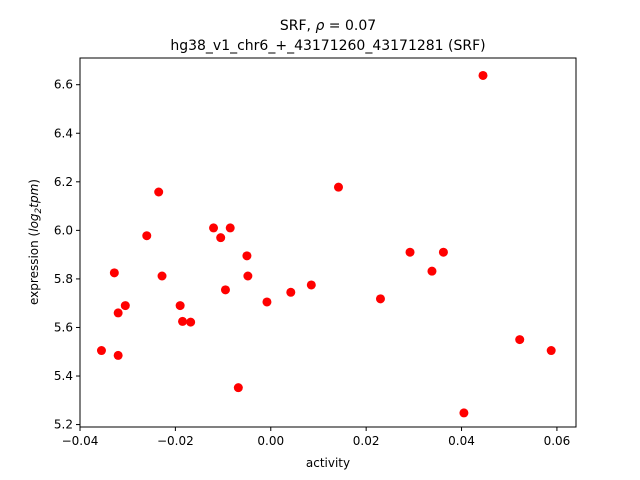  What do you see at coordinates (63, 425) in the screenshot?
I see `y-tick-label: 5.2` at bounding box center [63, 425].